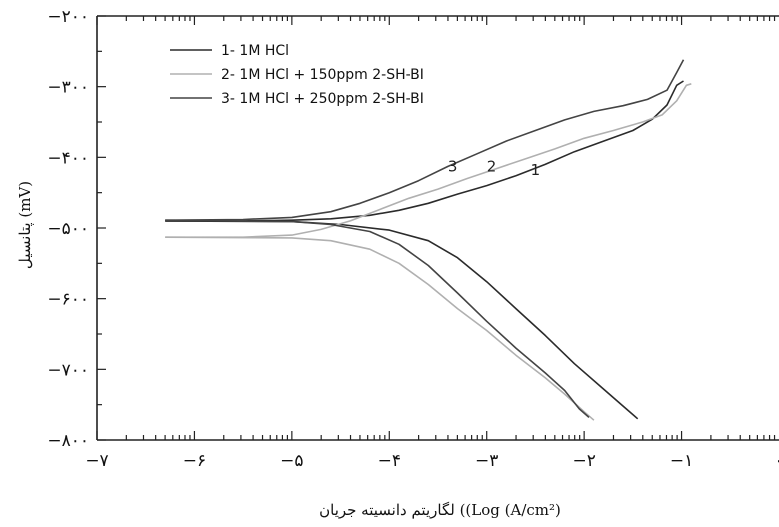  What do you see at coordinates (68, 158) in the screenshot?
I see `y-tick-label: −۴۰۰` at bounding box center [68, 158].